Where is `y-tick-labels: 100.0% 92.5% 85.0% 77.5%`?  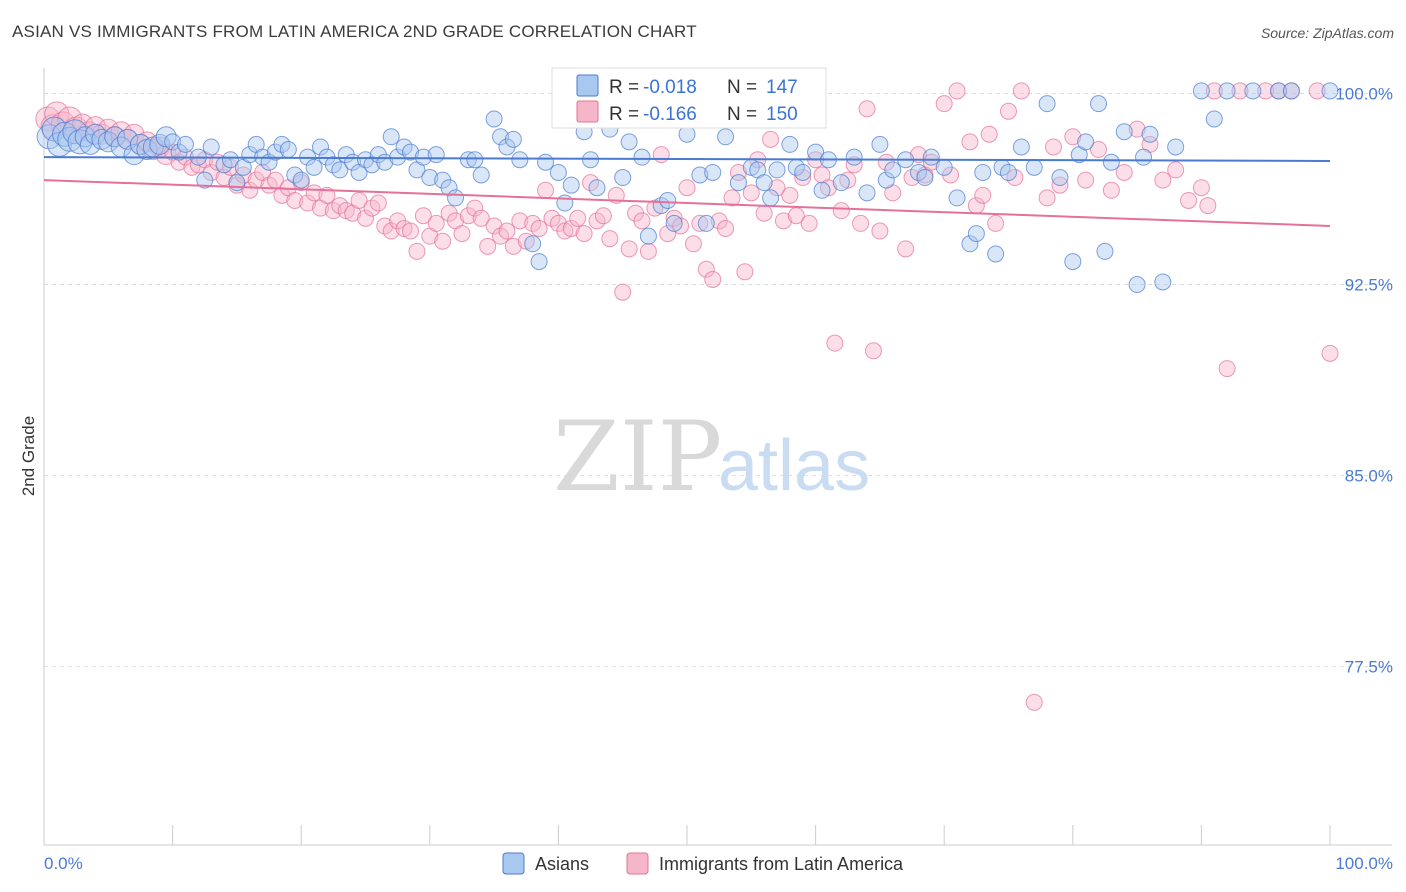 y-tick-labels: 100.0% 92.5% 85.0% 77.5% is located at coordinates (1364, 380).